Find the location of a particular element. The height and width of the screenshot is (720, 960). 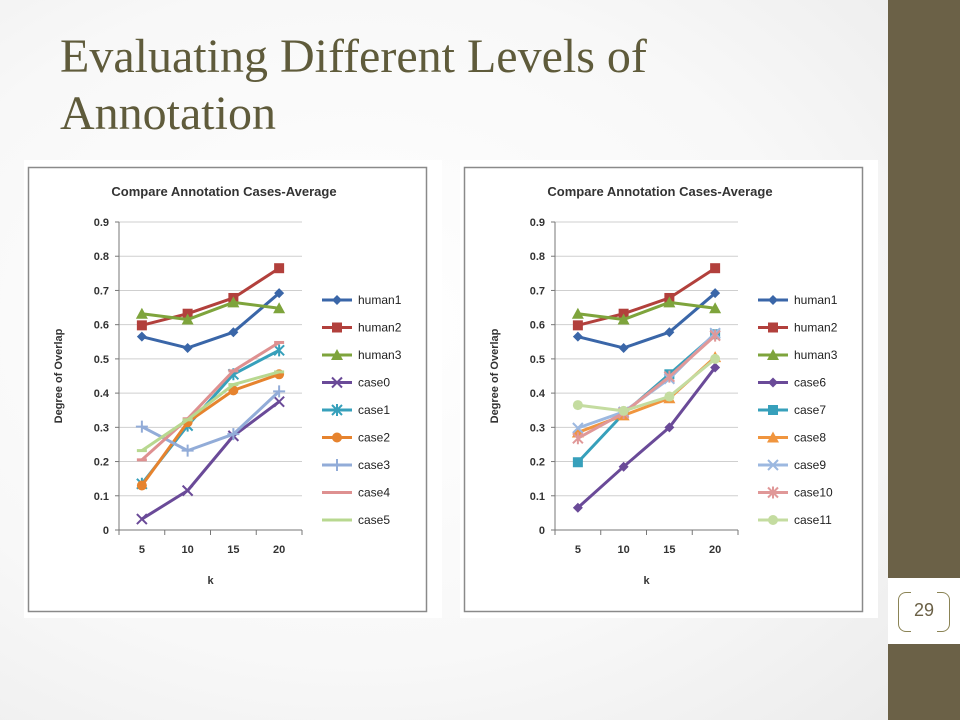

series-case6 is located at coordinates (646, 437).